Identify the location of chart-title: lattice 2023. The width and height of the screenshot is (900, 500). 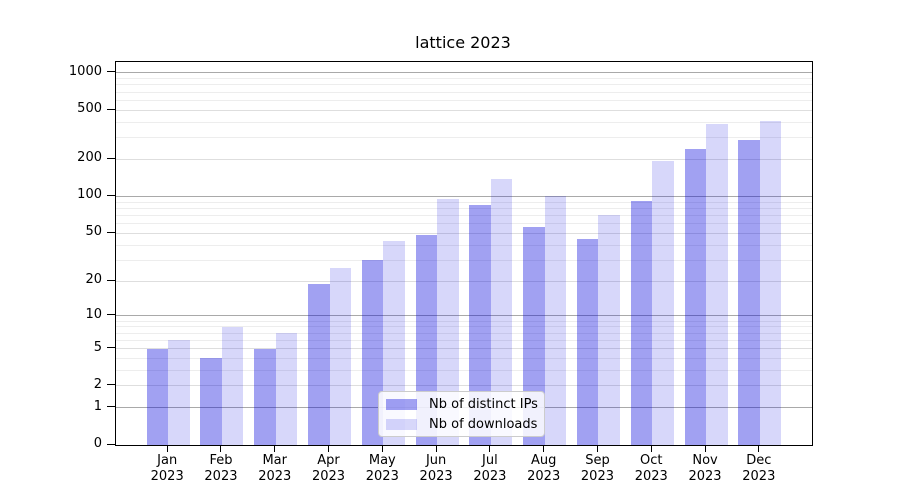
(463, 42).